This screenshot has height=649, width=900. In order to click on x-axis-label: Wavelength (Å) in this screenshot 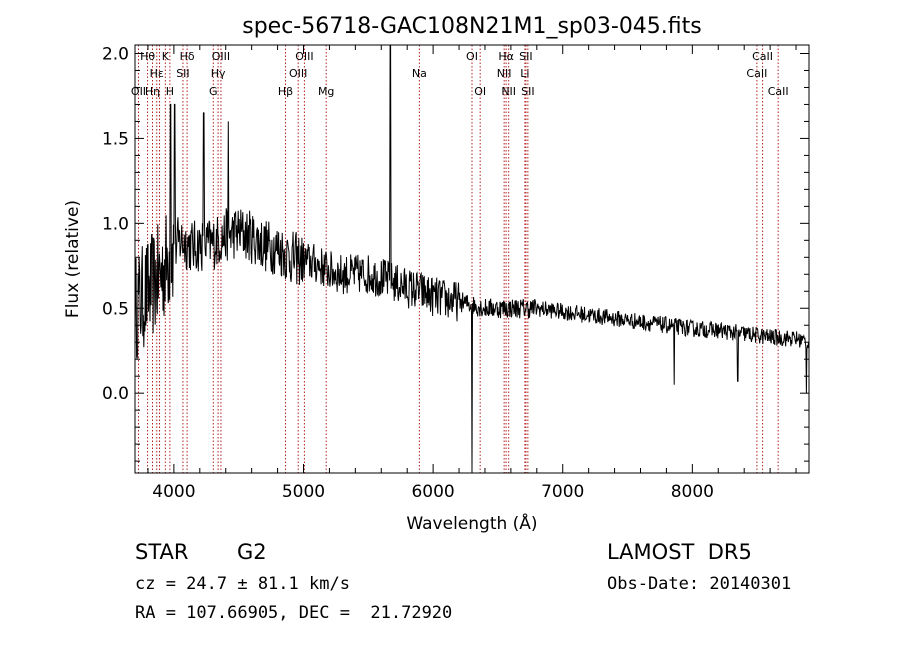, I will do `click(471, 523)`.